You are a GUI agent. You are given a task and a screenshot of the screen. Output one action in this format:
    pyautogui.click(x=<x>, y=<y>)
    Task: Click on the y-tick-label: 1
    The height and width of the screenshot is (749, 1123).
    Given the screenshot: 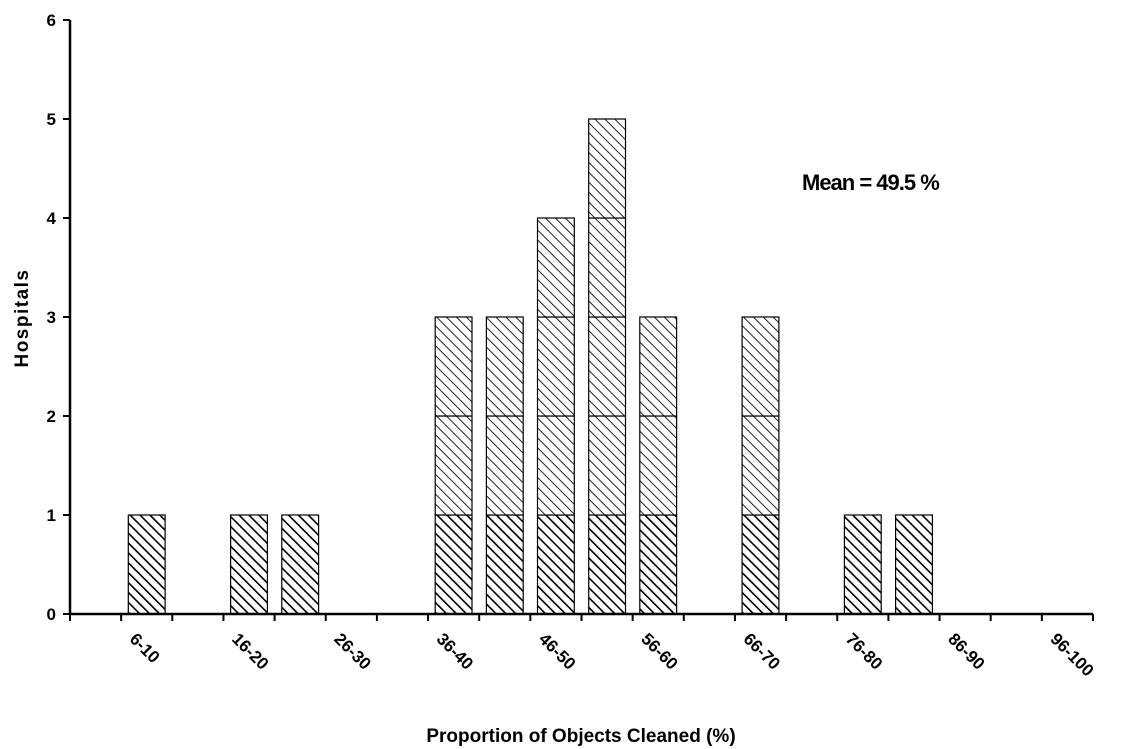 What is the action you would take?
    pyautogui.click(x=51, y=515)
    